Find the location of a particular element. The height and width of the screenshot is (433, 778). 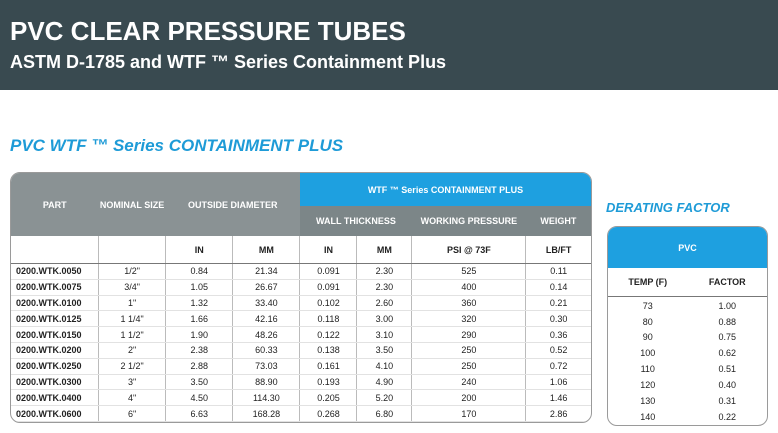

table-cell: 0.091 is located at coordinates (328, 271).